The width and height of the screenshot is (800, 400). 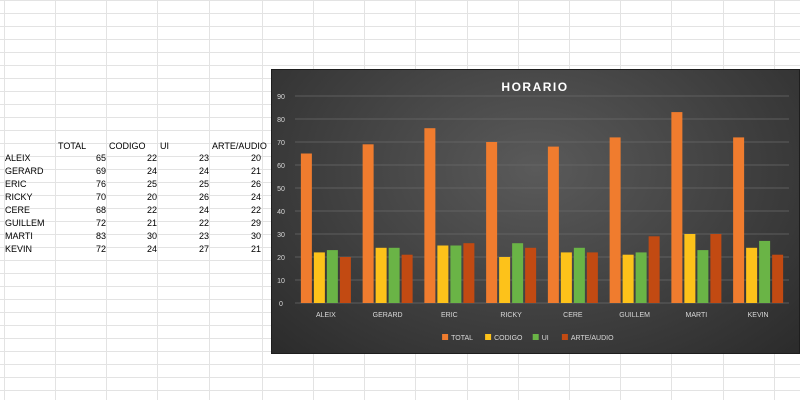 What do you see at coordinates (19, 236) in the screenshot?
I see `name-cell: MARTI` at bounding box center [19, 236].